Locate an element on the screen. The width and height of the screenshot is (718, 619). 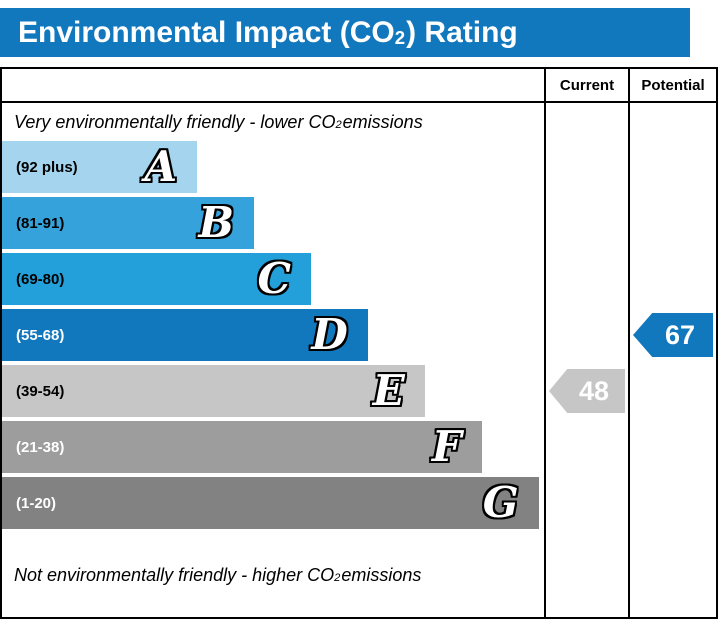
band-a-range-label: (92 plus) is located at coordinates (47, 167).